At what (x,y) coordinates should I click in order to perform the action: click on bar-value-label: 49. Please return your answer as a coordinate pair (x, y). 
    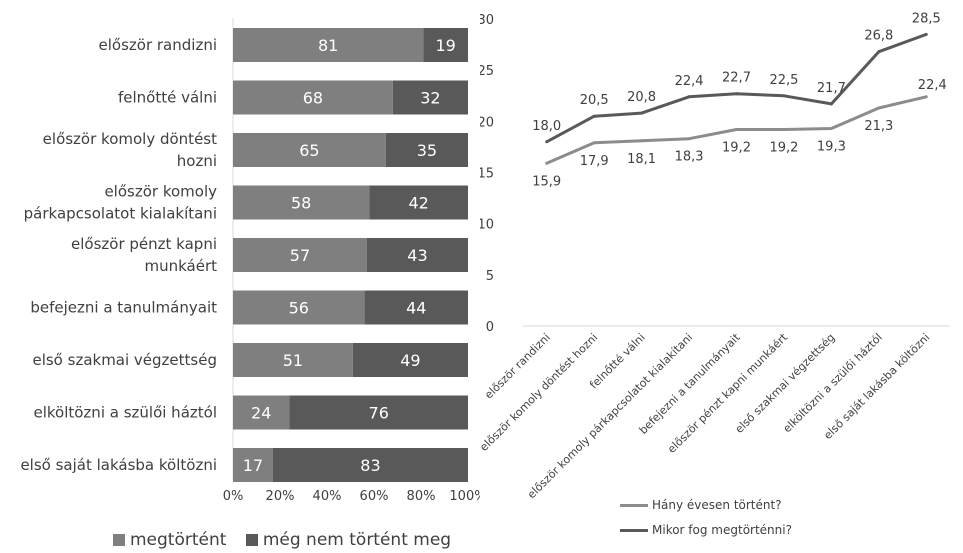
    Looking at the image, I should click on (410, 360).